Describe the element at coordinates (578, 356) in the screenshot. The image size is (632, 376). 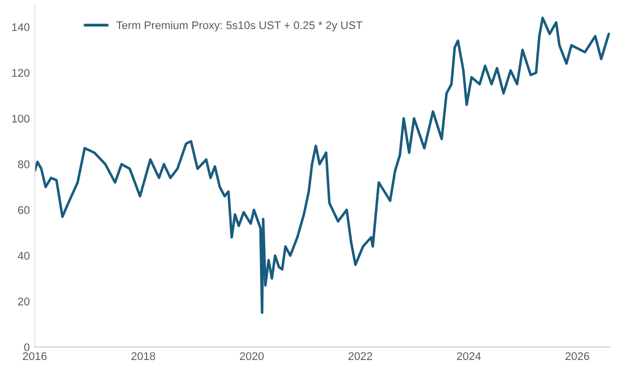
I see `x-tick-label: 2026` at that location.